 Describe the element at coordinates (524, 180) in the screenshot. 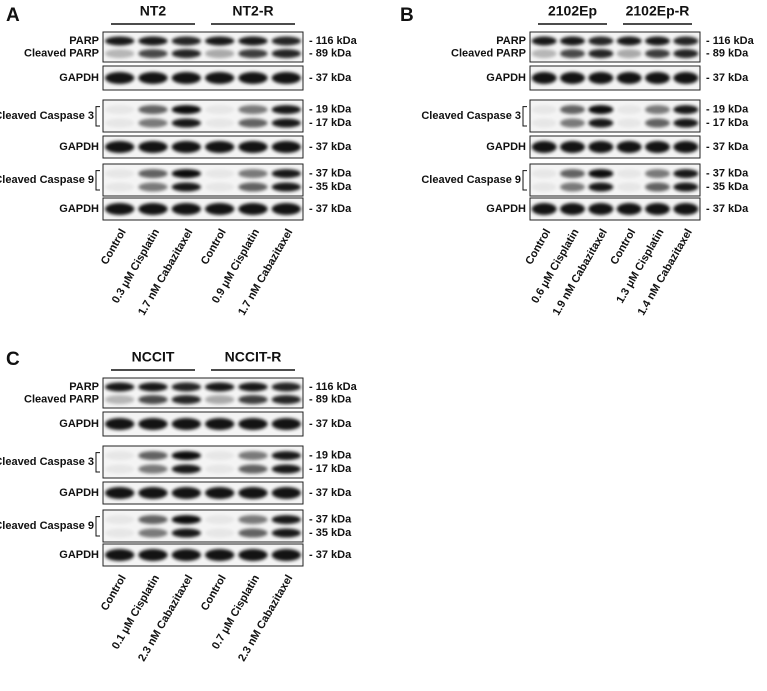

I see `bracket` at that location.